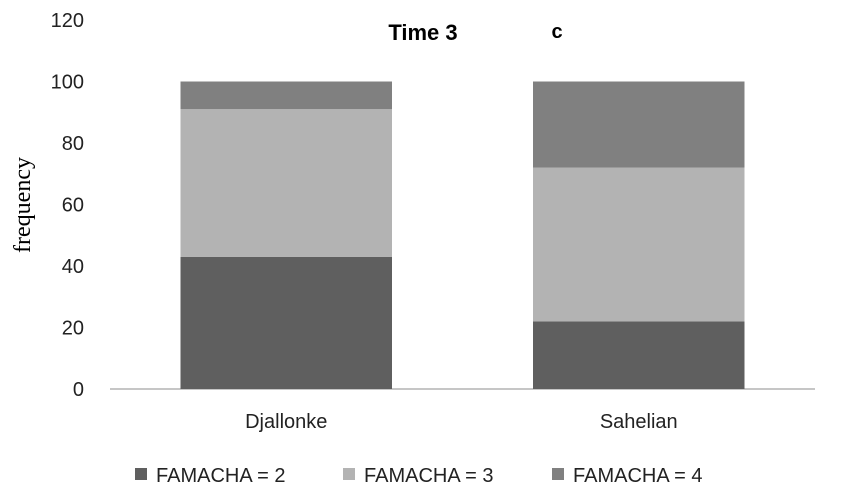  Describe the element at coordinates (461, 422) in the screenshot. I see `x-axis-categories: Djallonke Sahelian` at that location.